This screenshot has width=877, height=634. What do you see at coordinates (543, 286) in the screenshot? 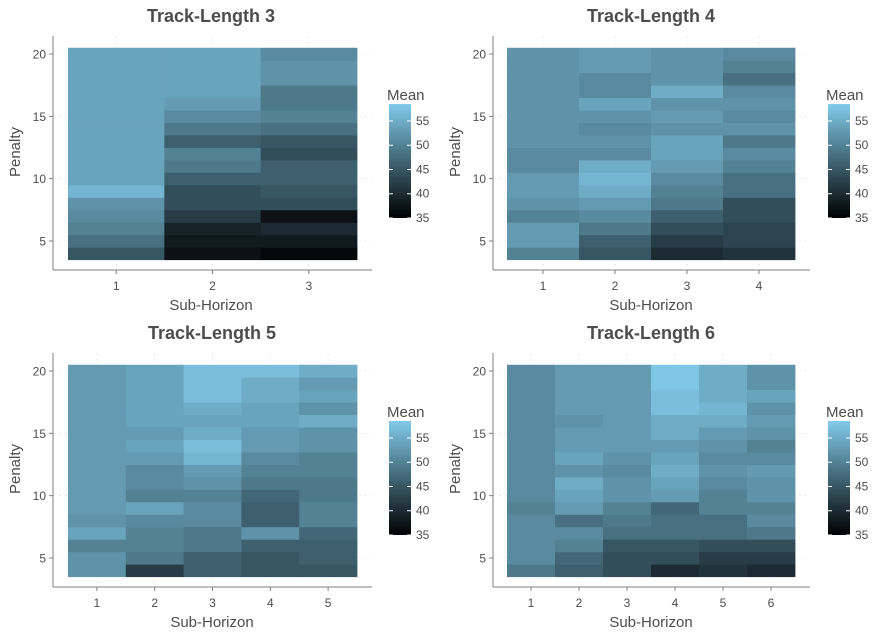
I see `x-tick-label: 1` at bounding box center [543, 286].